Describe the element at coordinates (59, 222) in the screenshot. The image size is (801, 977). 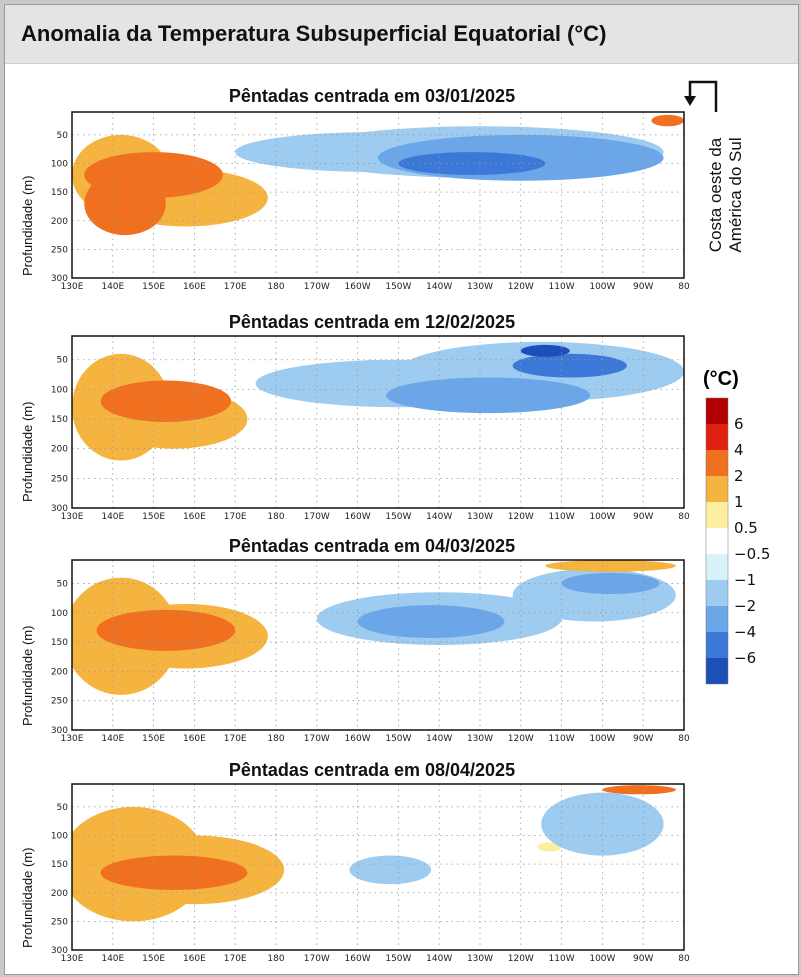
I see `y-tick-label: 200` at that location.